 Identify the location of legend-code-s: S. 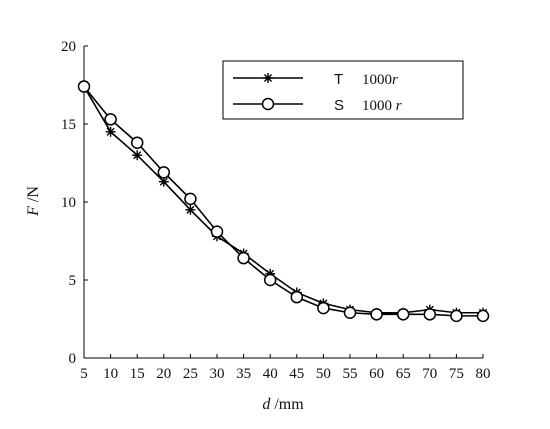
(339, 105).